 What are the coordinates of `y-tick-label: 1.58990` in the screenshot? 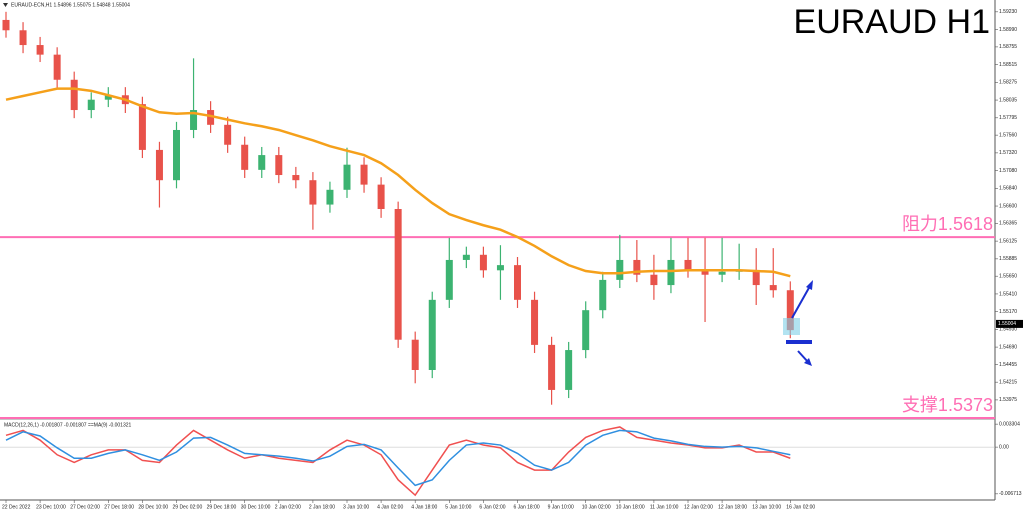 It's located at (1008, 30).